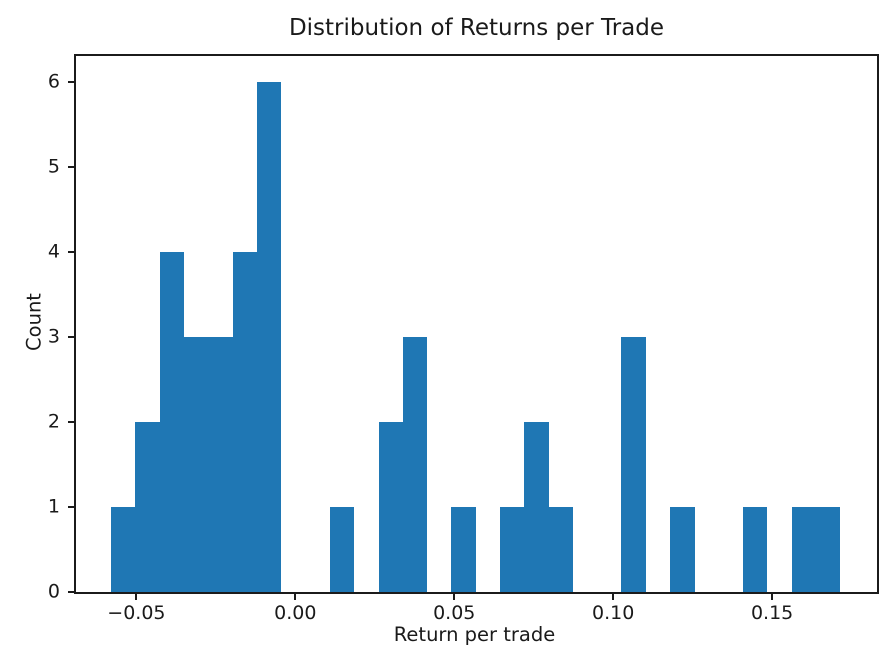 The height and width of the screenshot is (672, 896). I want to click on y-tick-label: 2, so click(53, 421).